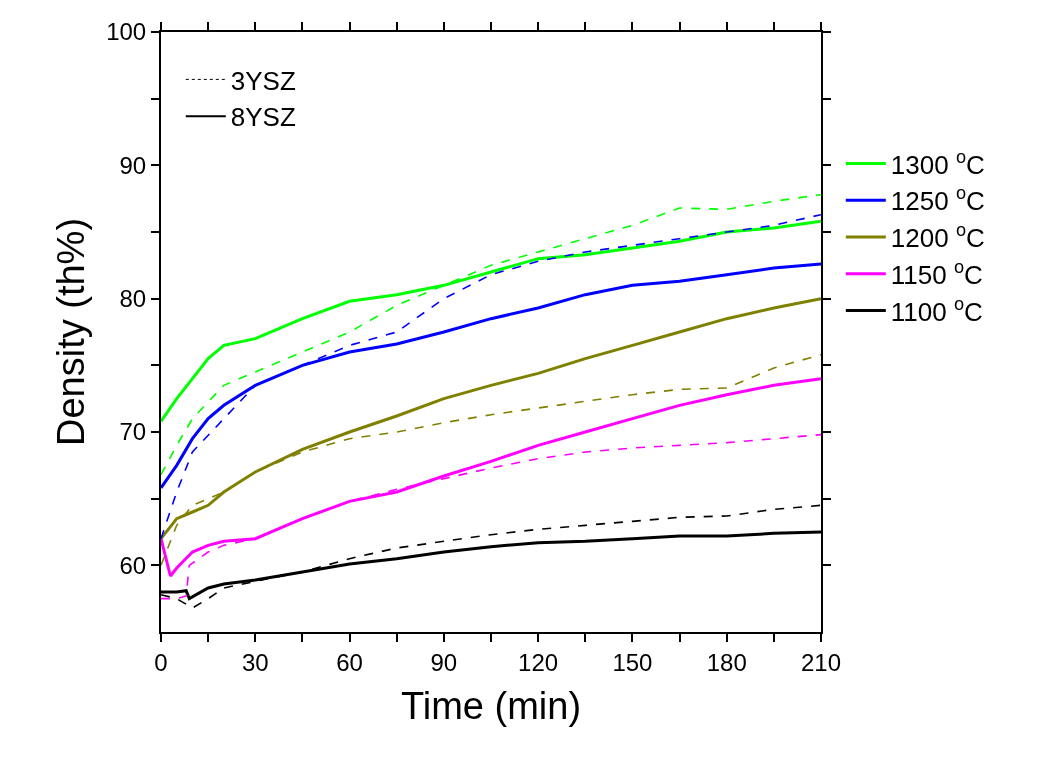 The height and width of the screenshot is (767, 1057). Describe the element at coordinates (936, 273) in the screenshot. I see `legend-label: 1150 $^{o}$C` at that location.